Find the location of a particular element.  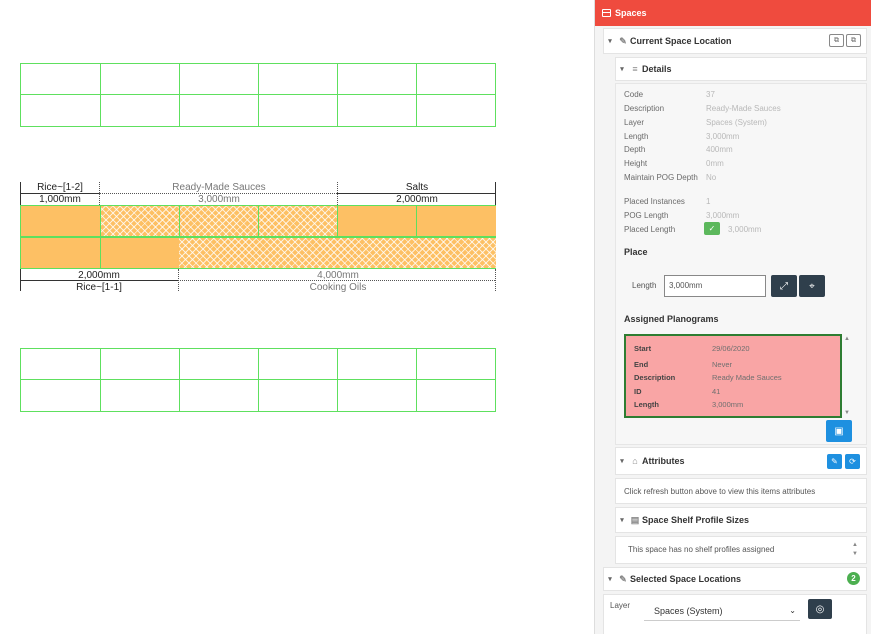

length-rice-lower: 2,000mm is located at coordinates (99, 275).